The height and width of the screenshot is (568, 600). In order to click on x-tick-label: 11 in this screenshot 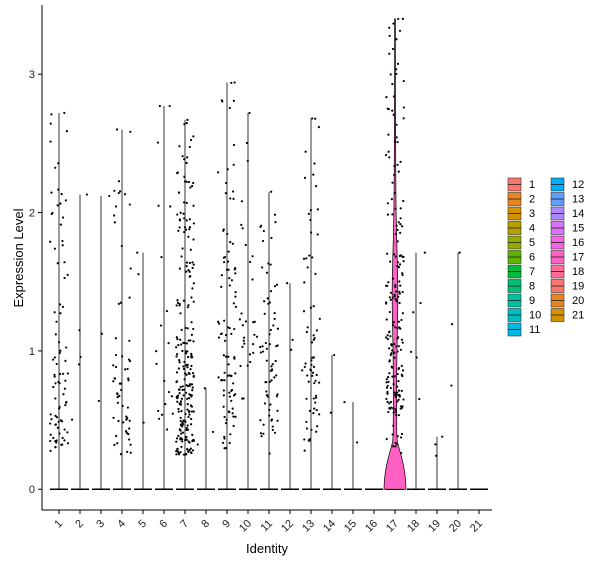, I will do `click(267, 526)`.